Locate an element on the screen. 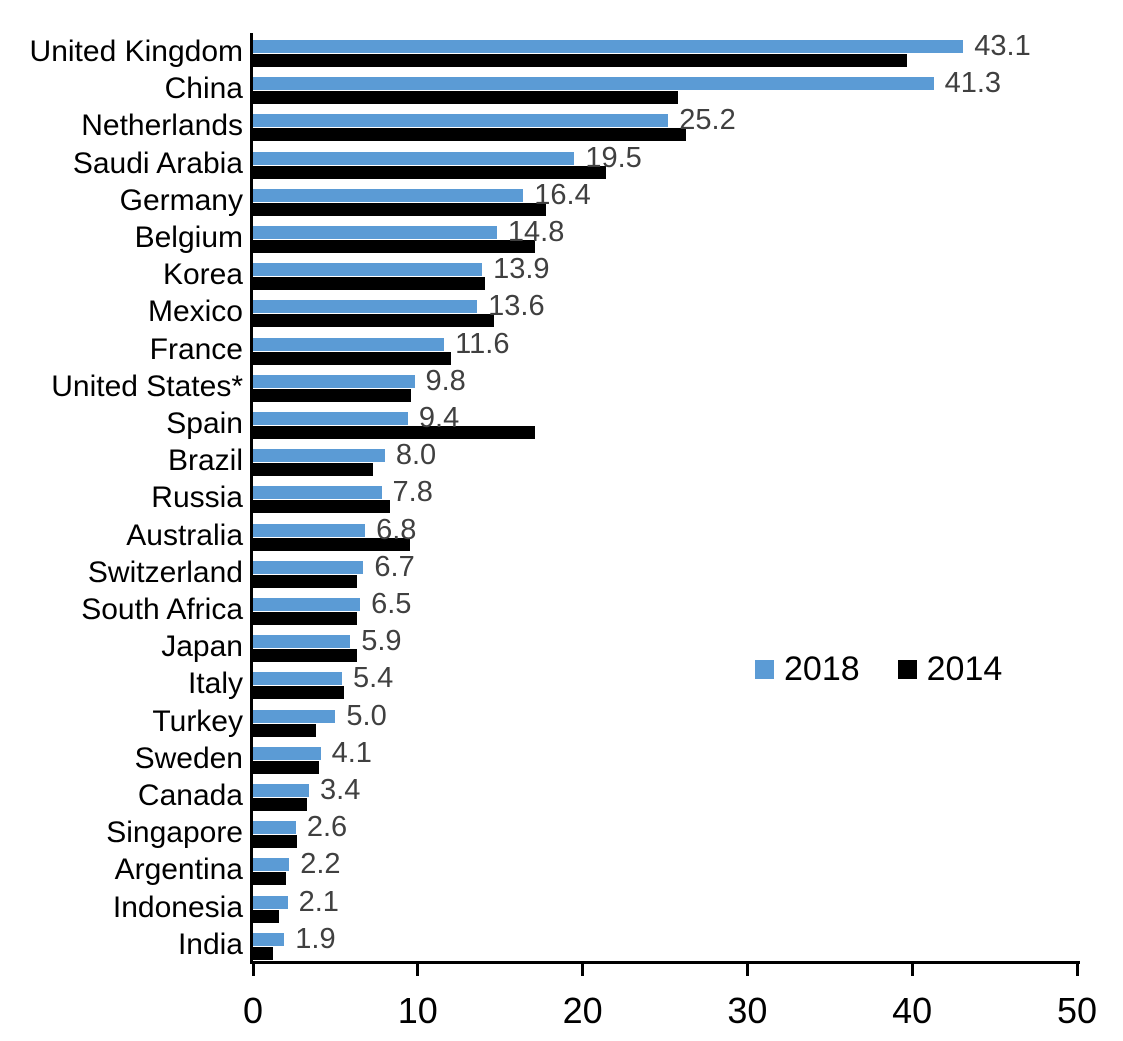 This screenshot has height=1041, width=1123. bar-2014-switzerland is located at coordinates (305, 581).